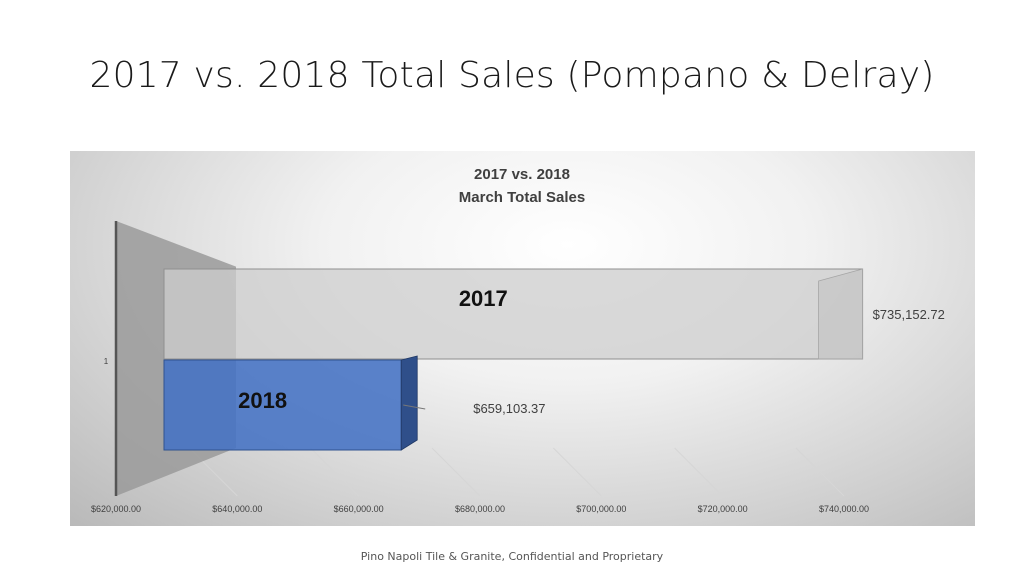  What do you see at coordinates (409, 403) in the screenshot?
I see `bar-2018-side-face` at bounding box center [409, 403].